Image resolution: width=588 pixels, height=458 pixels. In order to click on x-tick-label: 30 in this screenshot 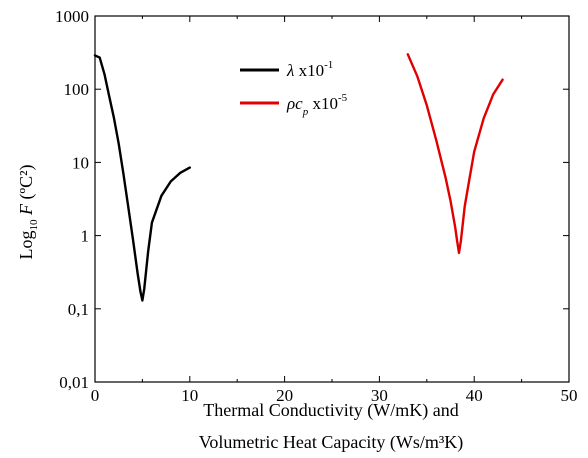, I will do `click(379, 395)`.